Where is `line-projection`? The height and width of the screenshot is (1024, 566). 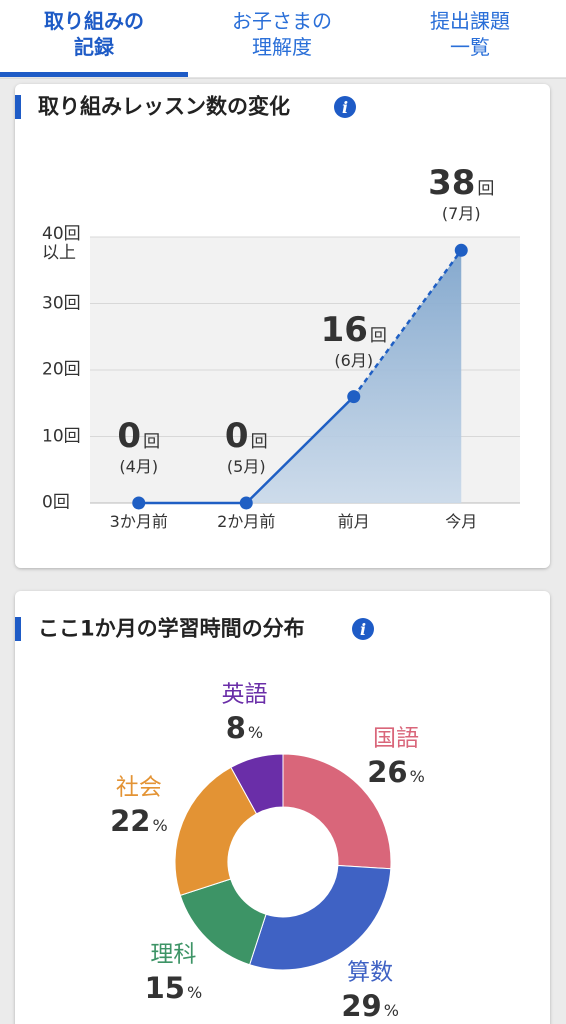
line-projection is located at coordinates (407, 323).